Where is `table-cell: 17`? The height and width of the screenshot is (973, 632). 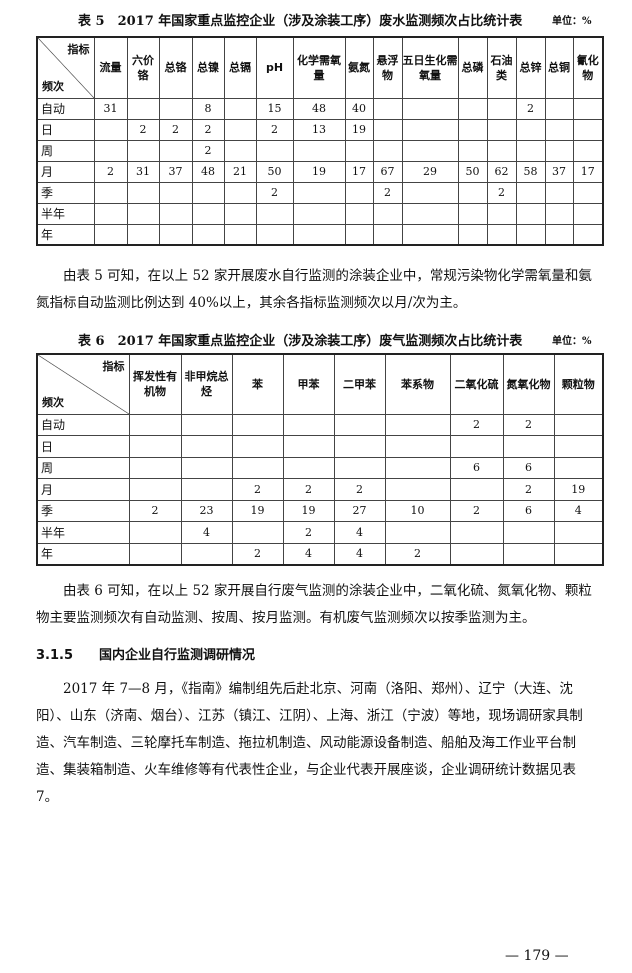
table-cell: 17 is located at coordinates (588, 171).